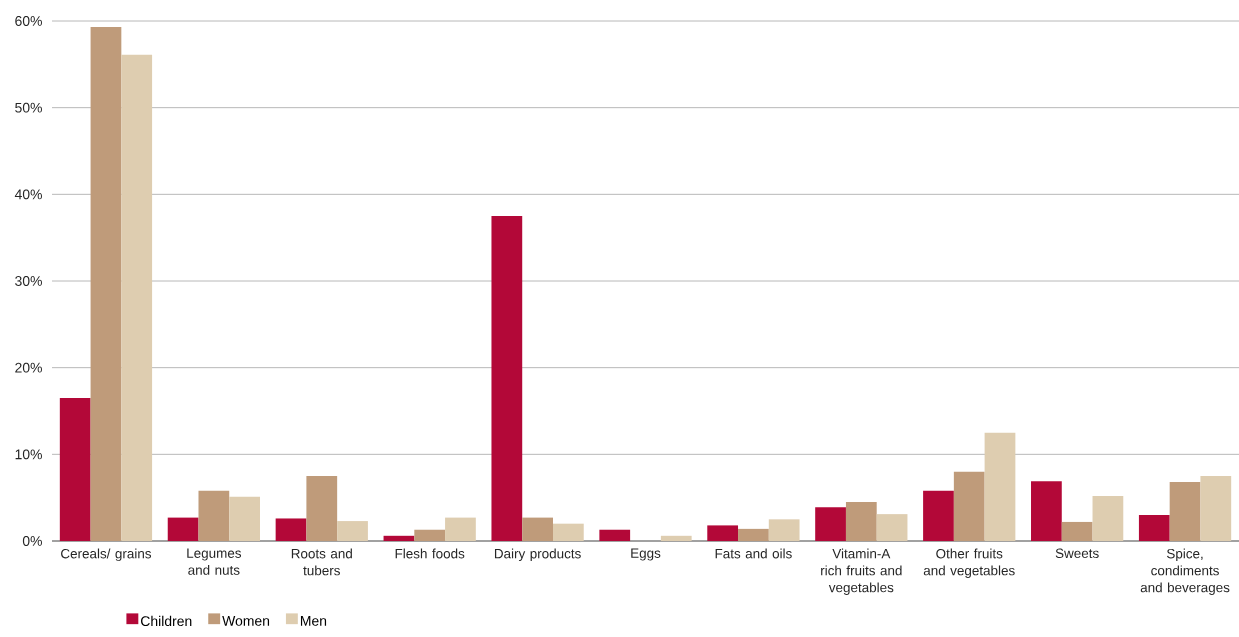  I want to click on y-tick-label: 40%, so click(28, 194).